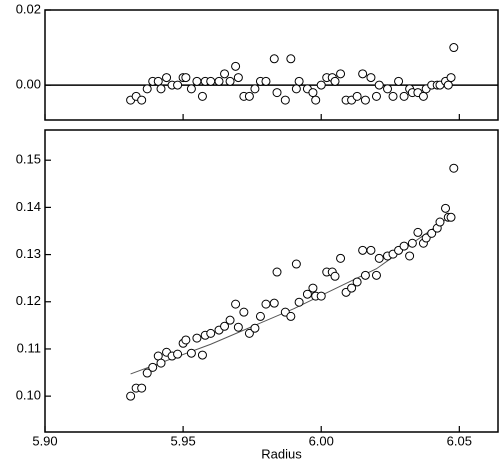  I want to click on y-tick-label: 0.11, so click(29, 347).